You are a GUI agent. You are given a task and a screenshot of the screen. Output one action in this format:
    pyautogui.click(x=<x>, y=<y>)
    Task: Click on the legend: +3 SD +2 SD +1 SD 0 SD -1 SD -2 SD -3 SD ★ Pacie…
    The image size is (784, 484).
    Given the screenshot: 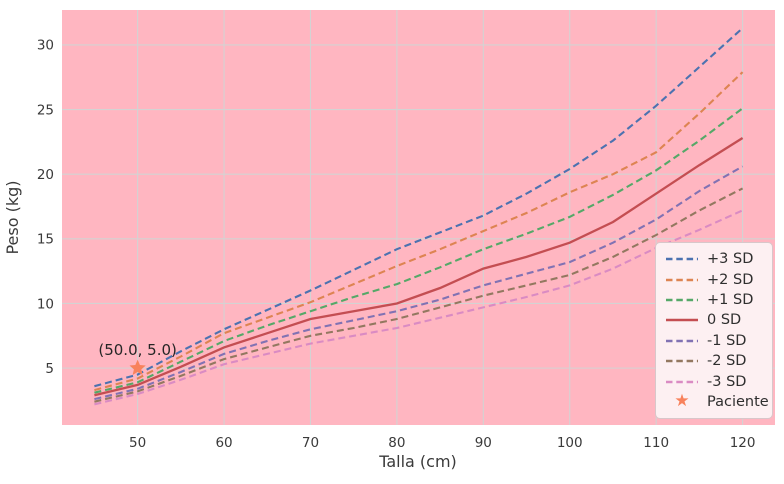 What is the action you would take?
    pyautogui.click(x=714, y=331)
    